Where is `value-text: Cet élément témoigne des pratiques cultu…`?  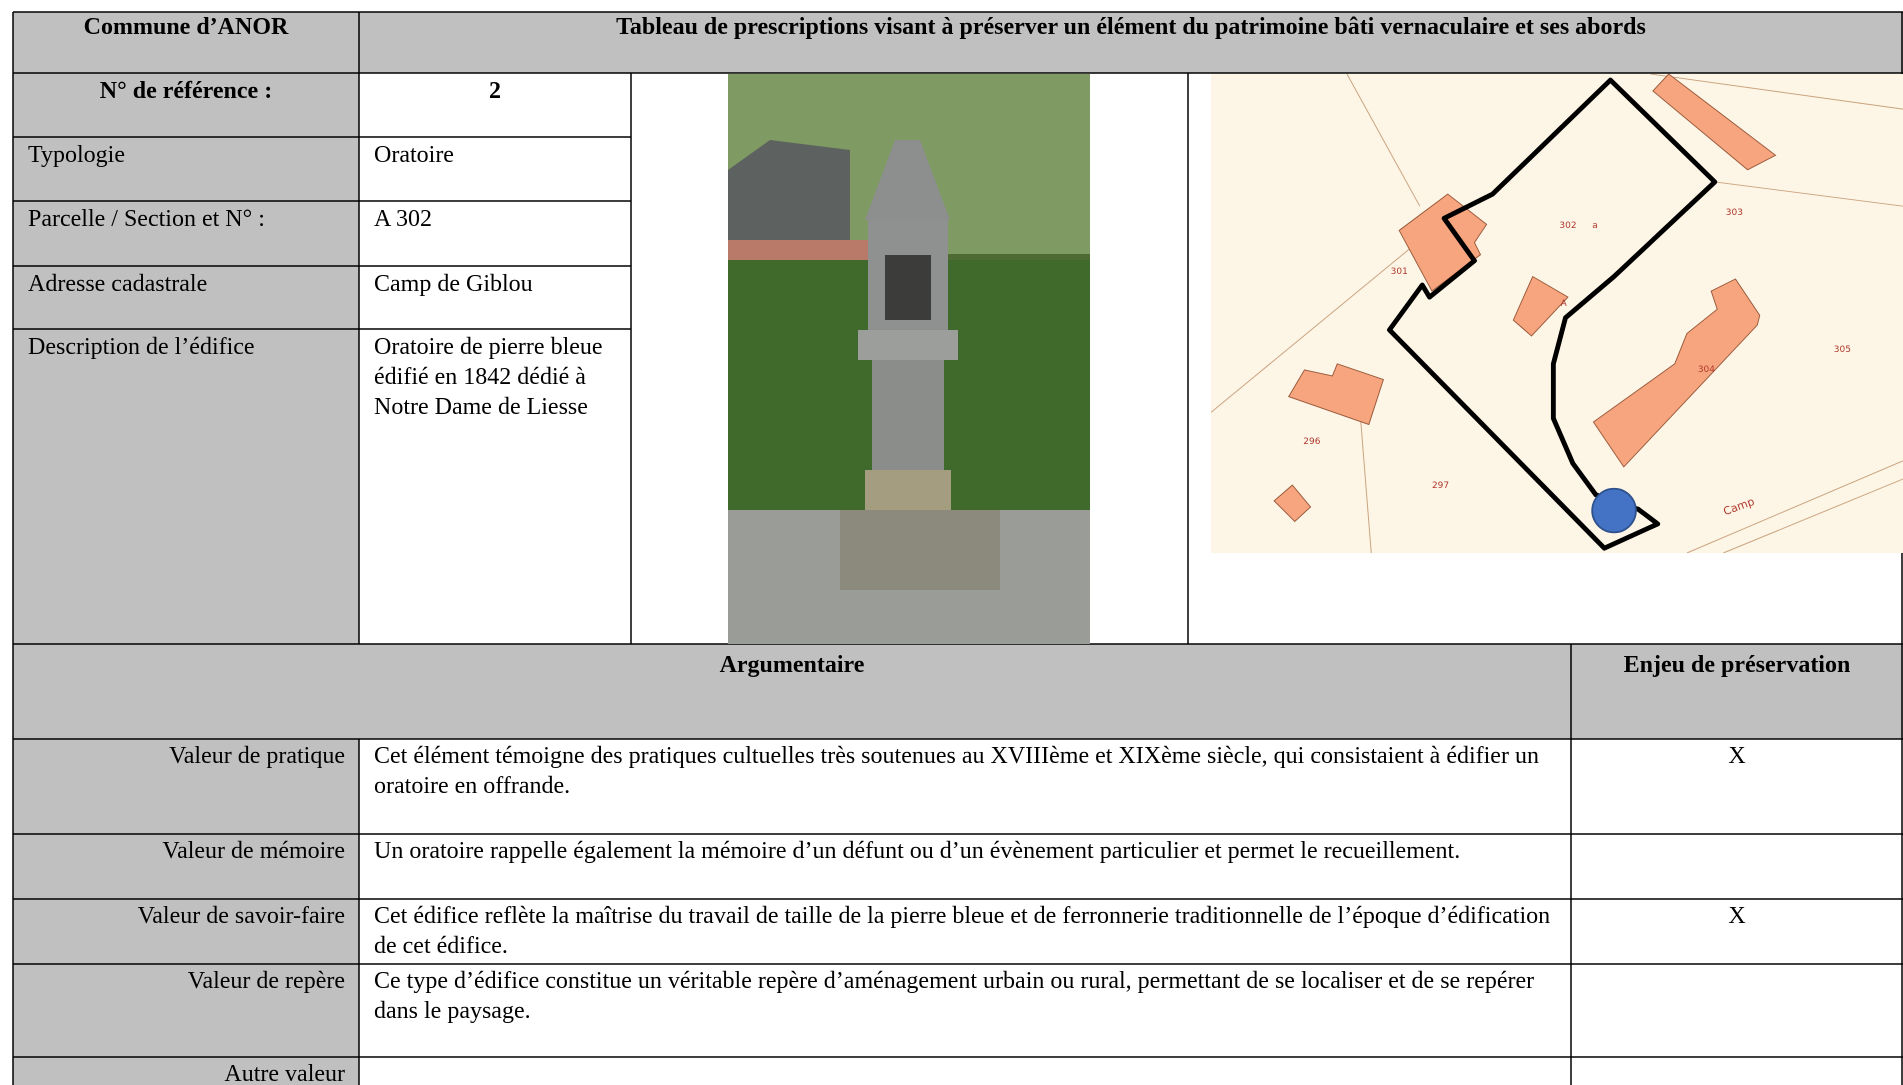
value-text: Cet élément témoigne des pratiques cultu… is located at coordinates (956, 771).